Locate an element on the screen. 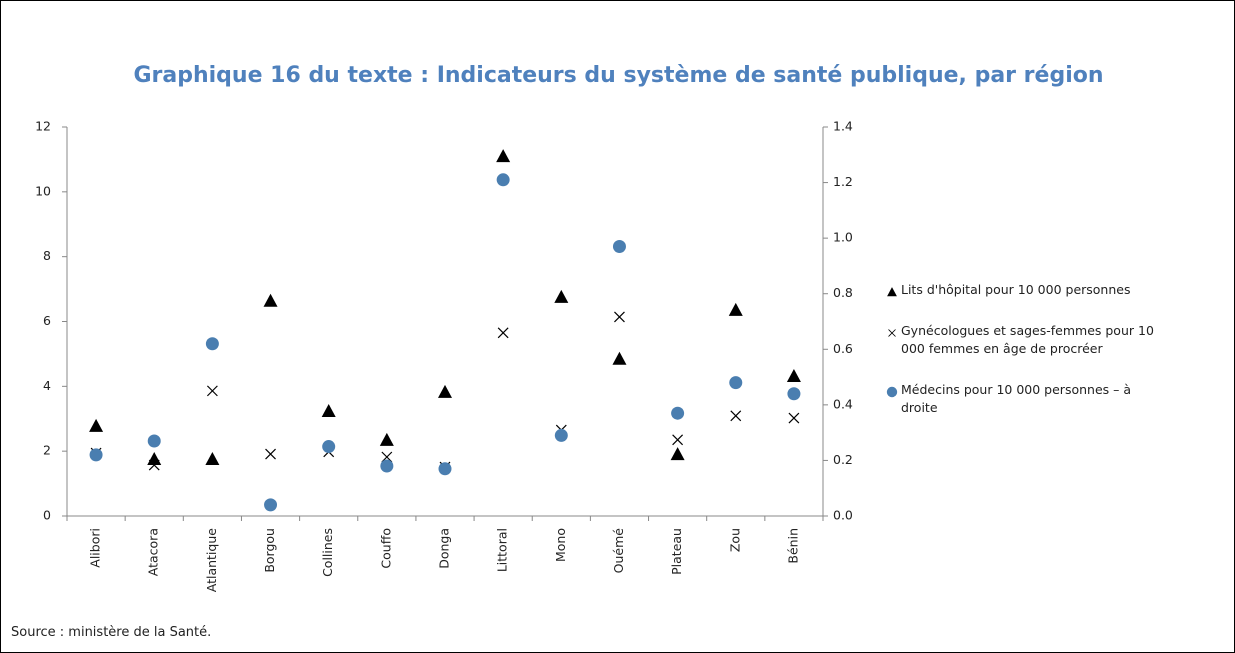  y2-tick-label: 1.4 is located at coordinates (843, 126).